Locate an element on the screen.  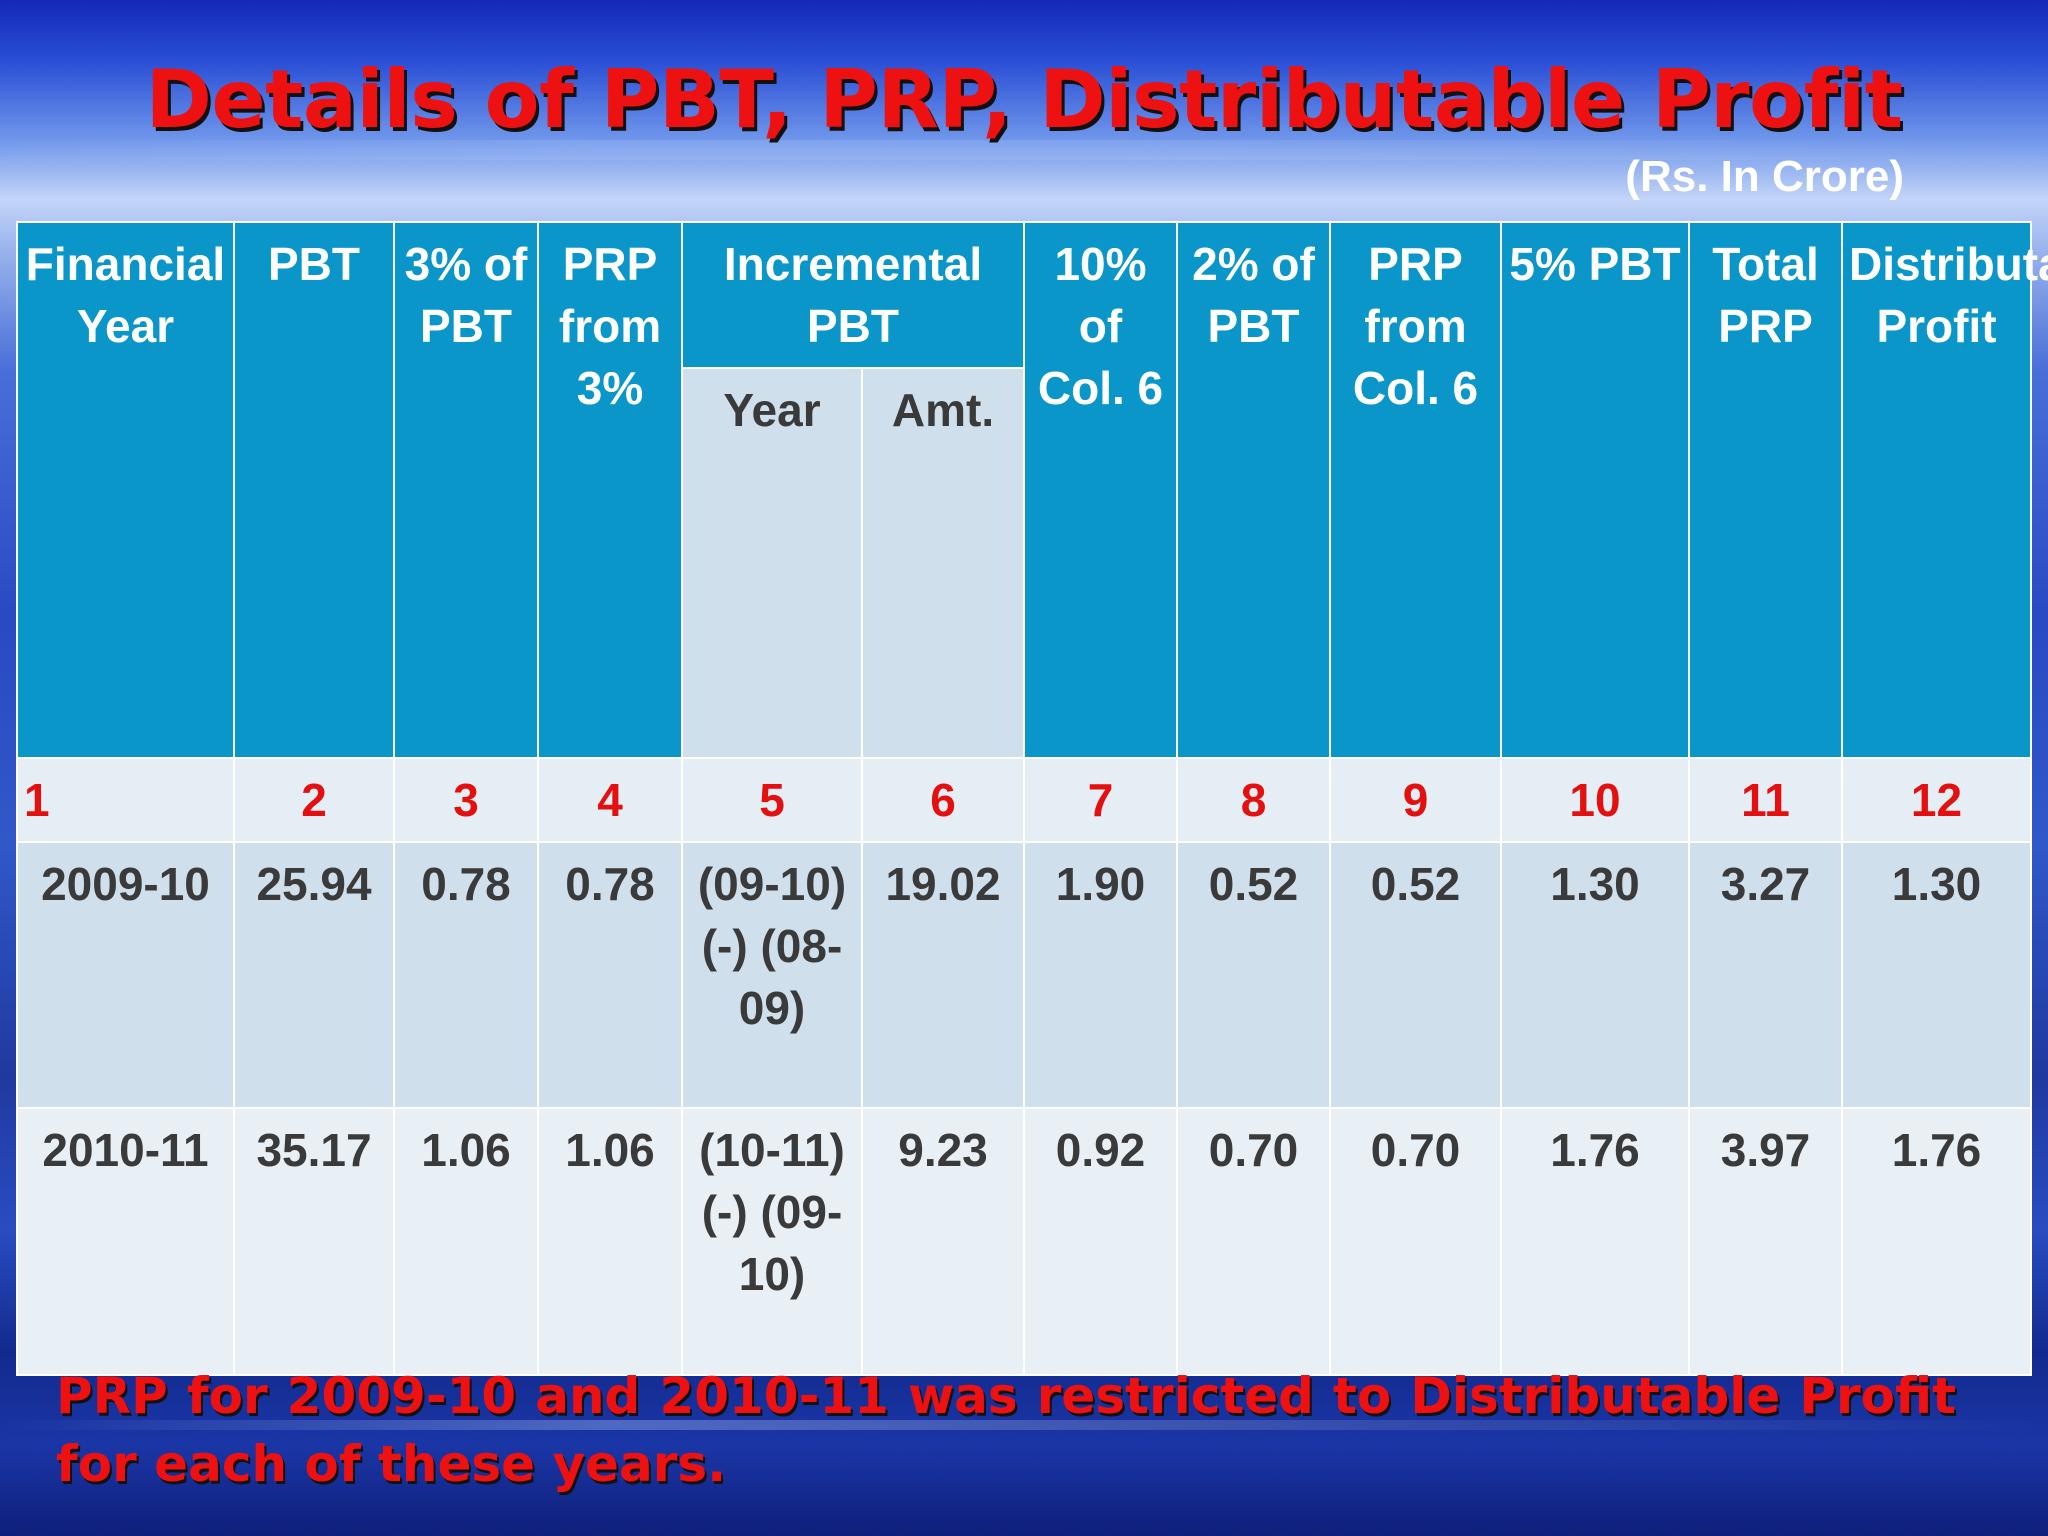
column-number: 7 is located at coordinates (1100, 800).